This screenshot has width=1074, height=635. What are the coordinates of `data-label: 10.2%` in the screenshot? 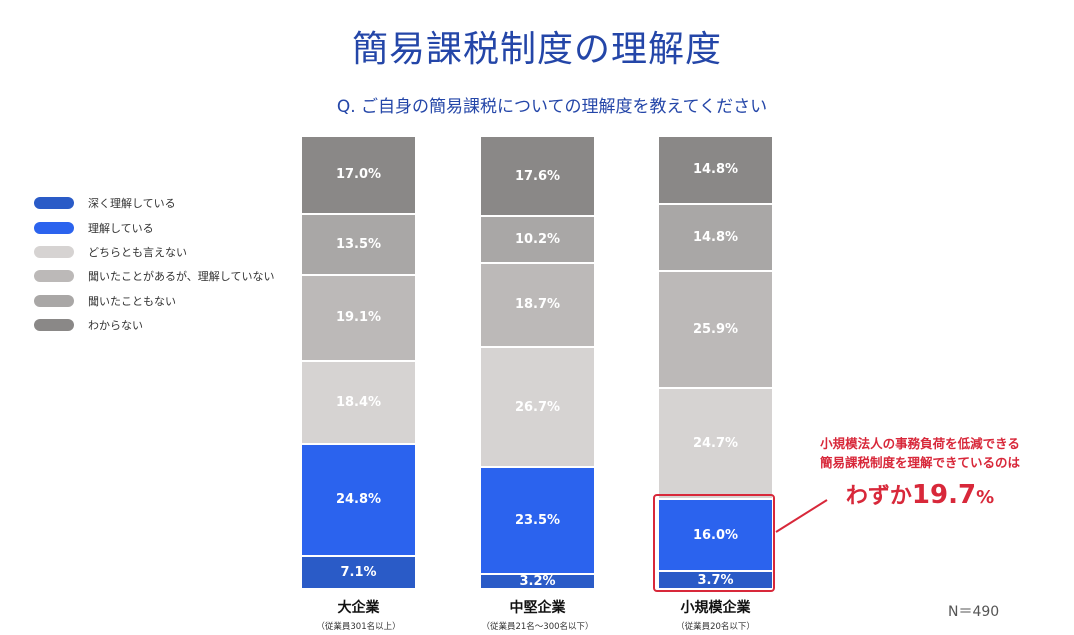 It's located at (537, 239).